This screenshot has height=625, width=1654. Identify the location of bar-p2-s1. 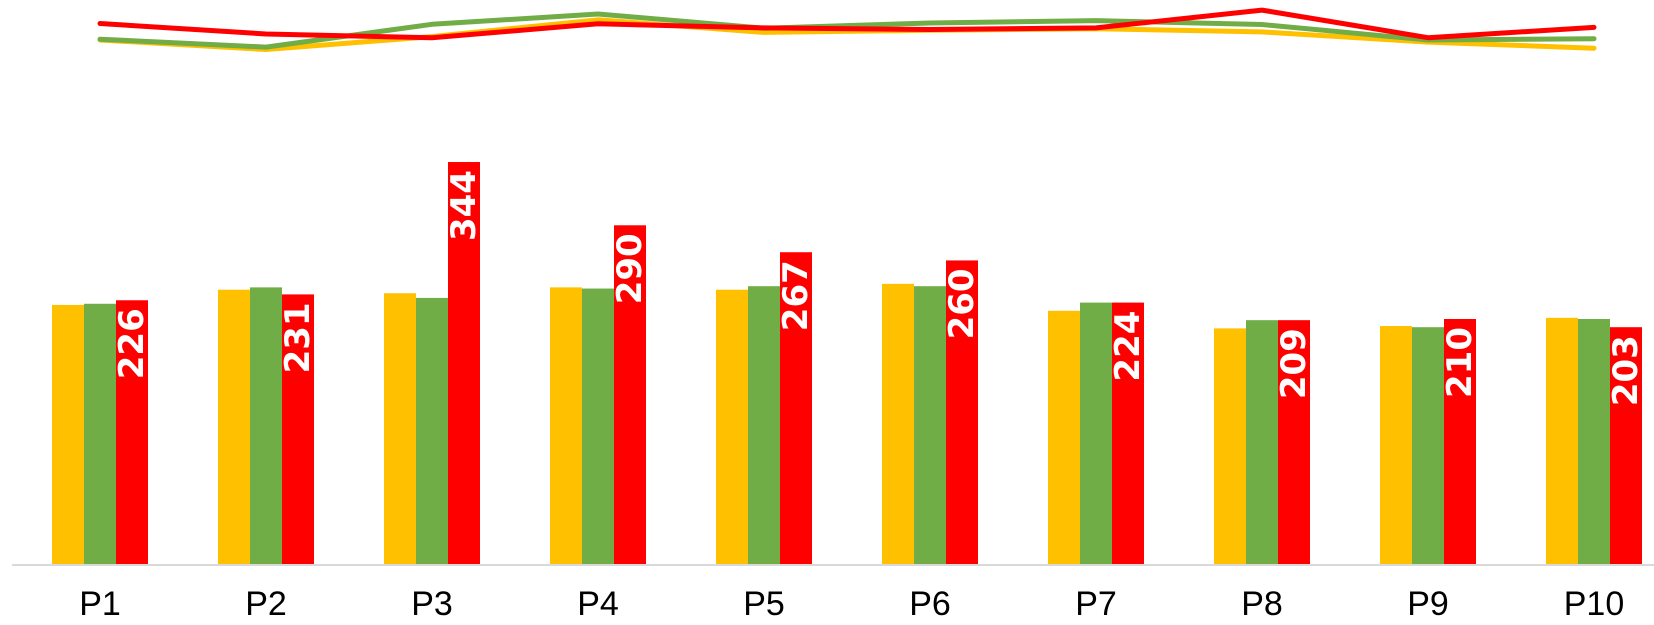
(234, 427).